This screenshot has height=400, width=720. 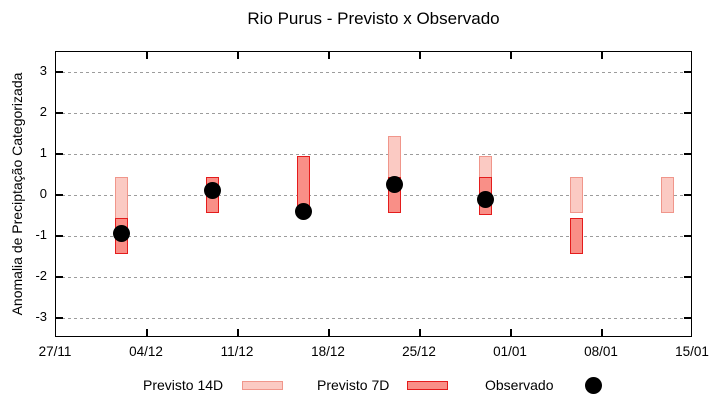 I want to click on x-tick-label: 27/11, so click(x=55, y=351).